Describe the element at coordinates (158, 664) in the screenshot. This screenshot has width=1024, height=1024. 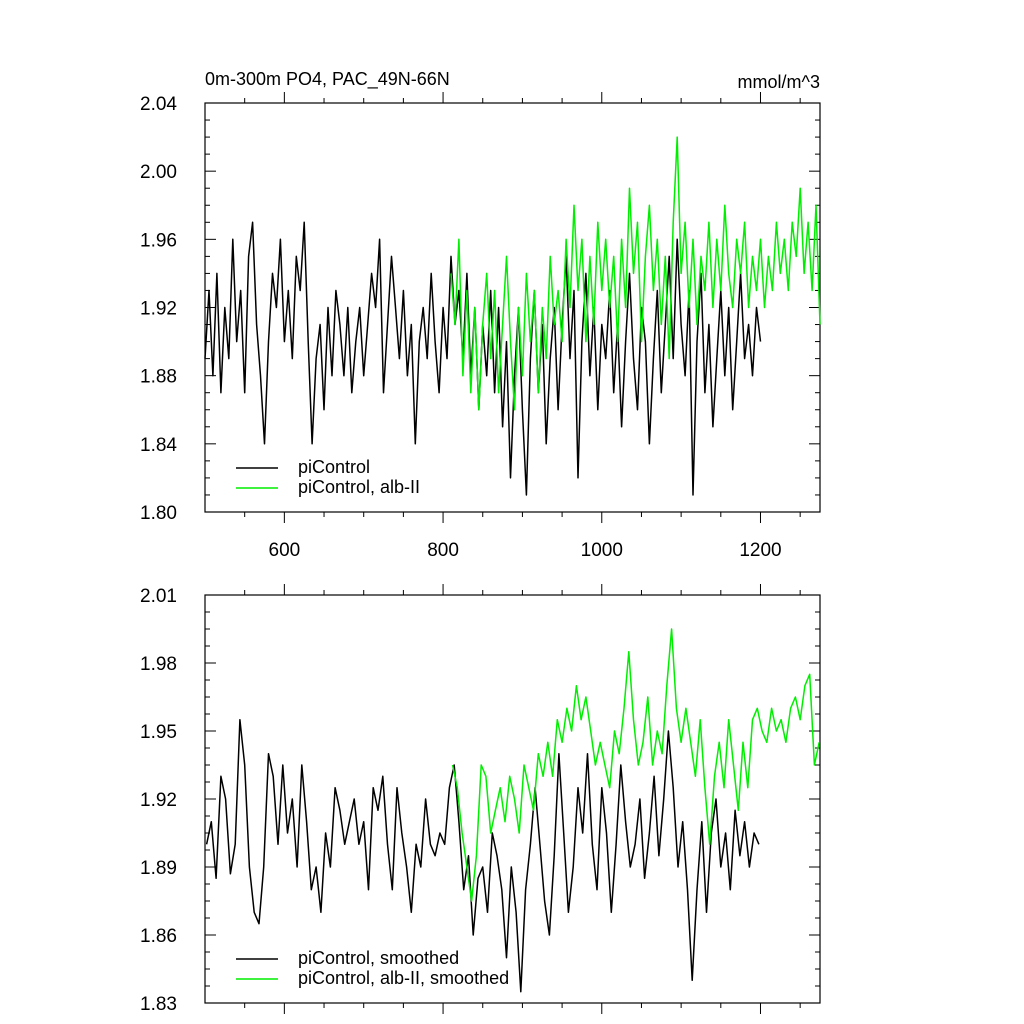
I see `y-tick-label: 1.98` at that location.